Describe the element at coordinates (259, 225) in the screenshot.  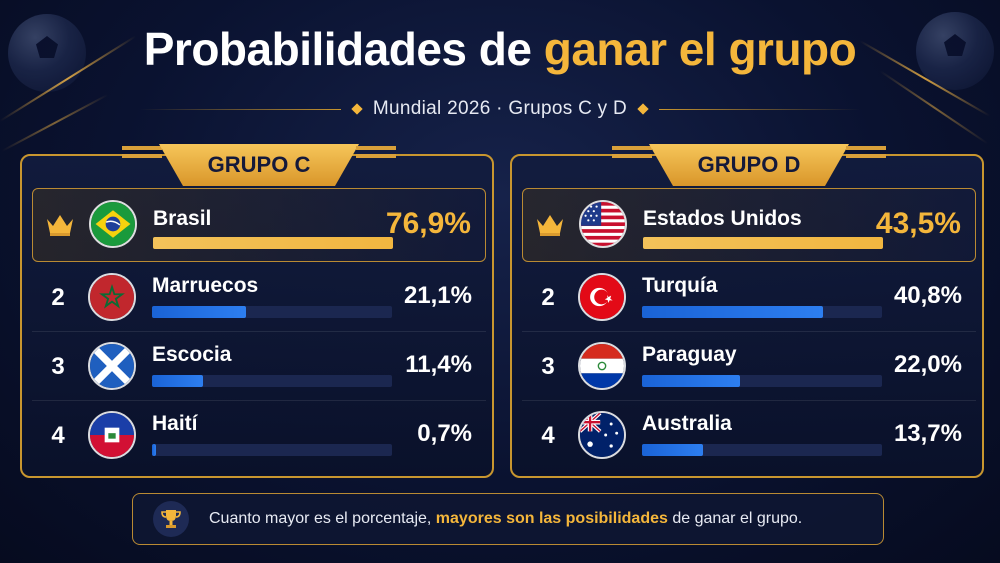
I see `team-row-leader: Brasil 76,9%` at that location.